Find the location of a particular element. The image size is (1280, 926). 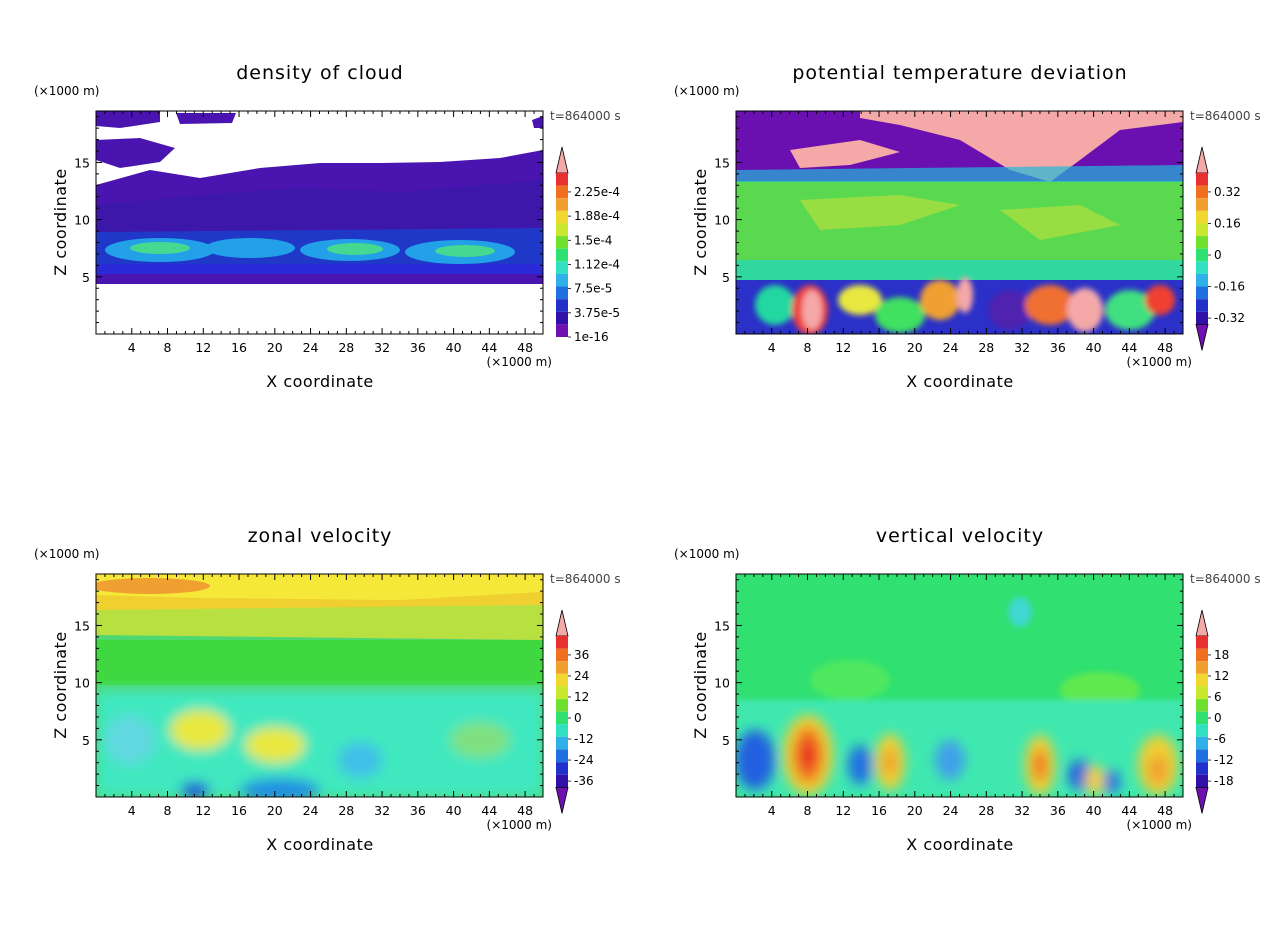

x-tick-label: 32 is located at coordinates (382, 347).